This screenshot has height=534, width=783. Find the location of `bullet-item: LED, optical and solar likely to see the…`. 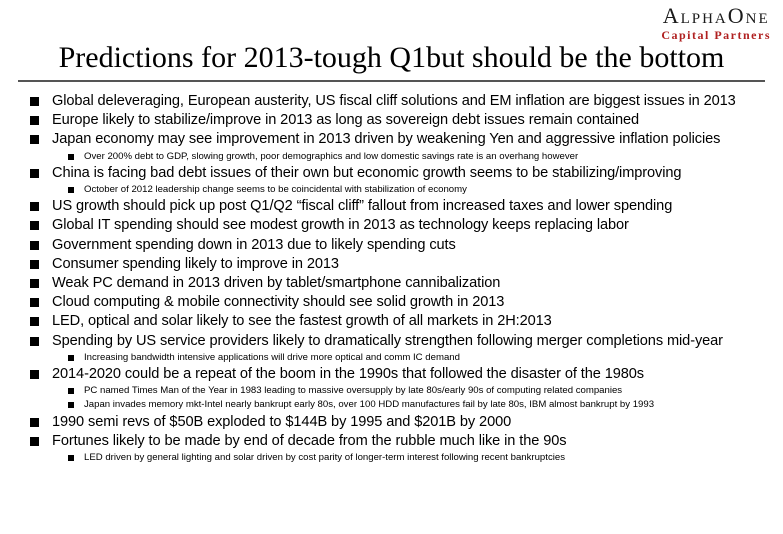

bullet-item: LED, optical and solar likely to see the… is located at coordinates (400, 321).